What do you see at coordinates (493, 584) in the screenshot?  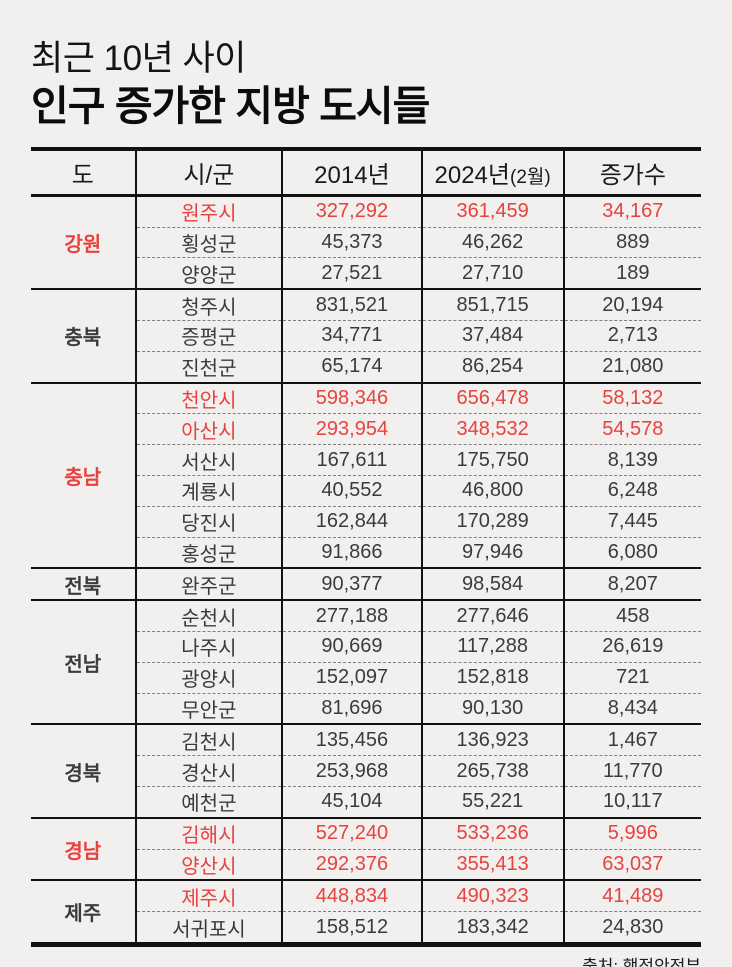 I see `pop-2024-cell: 98,584` at bounding box center [493, 584].